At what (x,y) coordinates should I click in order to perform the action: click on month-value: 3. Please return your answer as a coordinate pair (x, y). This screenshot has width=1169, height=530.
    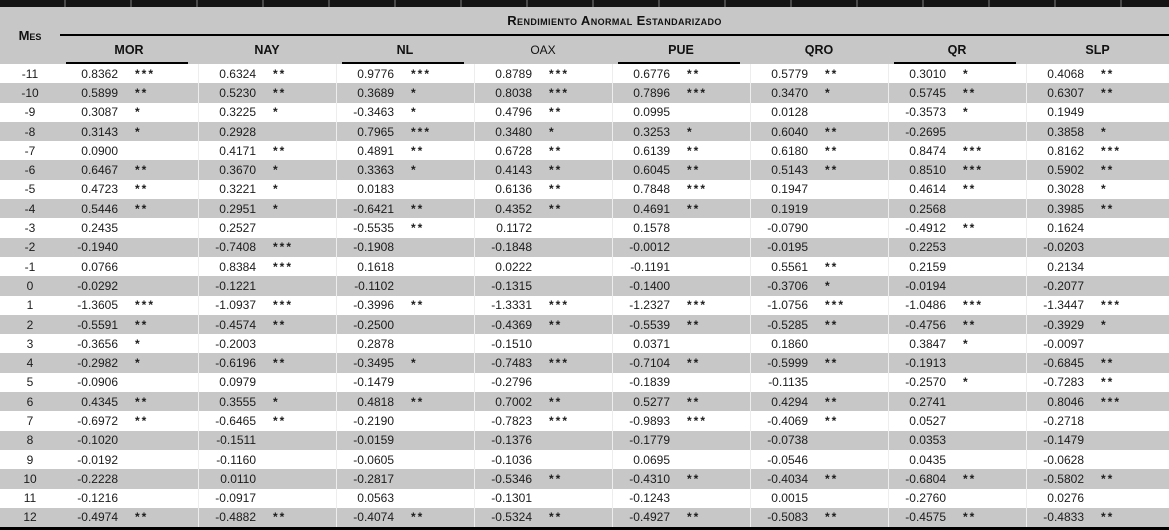
    Looking at the image, I should click on (30, 343).